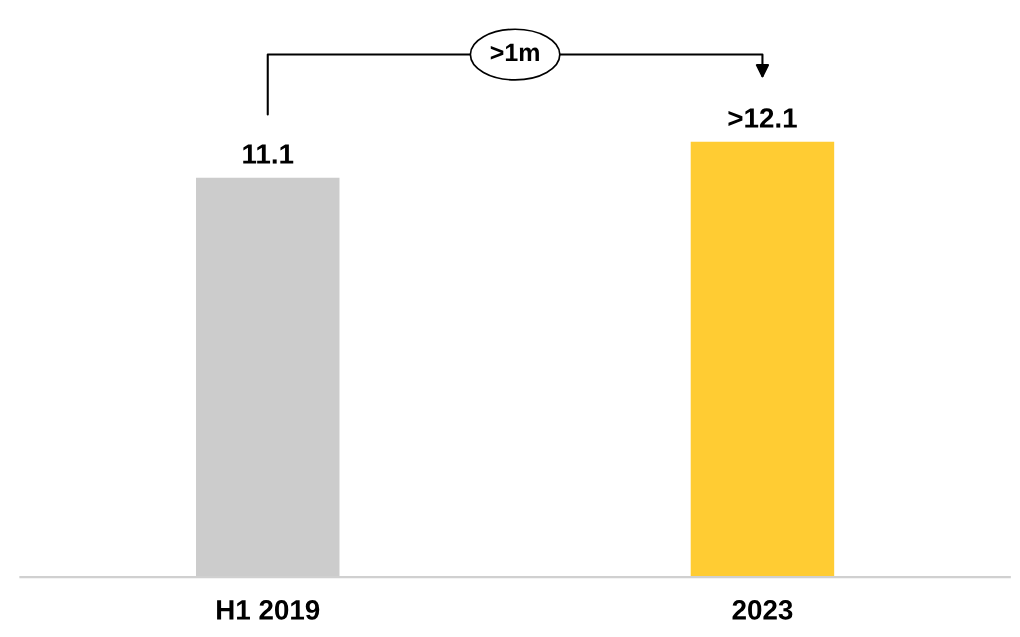  I want to click on data-label: 11.1, so click(268, 154).